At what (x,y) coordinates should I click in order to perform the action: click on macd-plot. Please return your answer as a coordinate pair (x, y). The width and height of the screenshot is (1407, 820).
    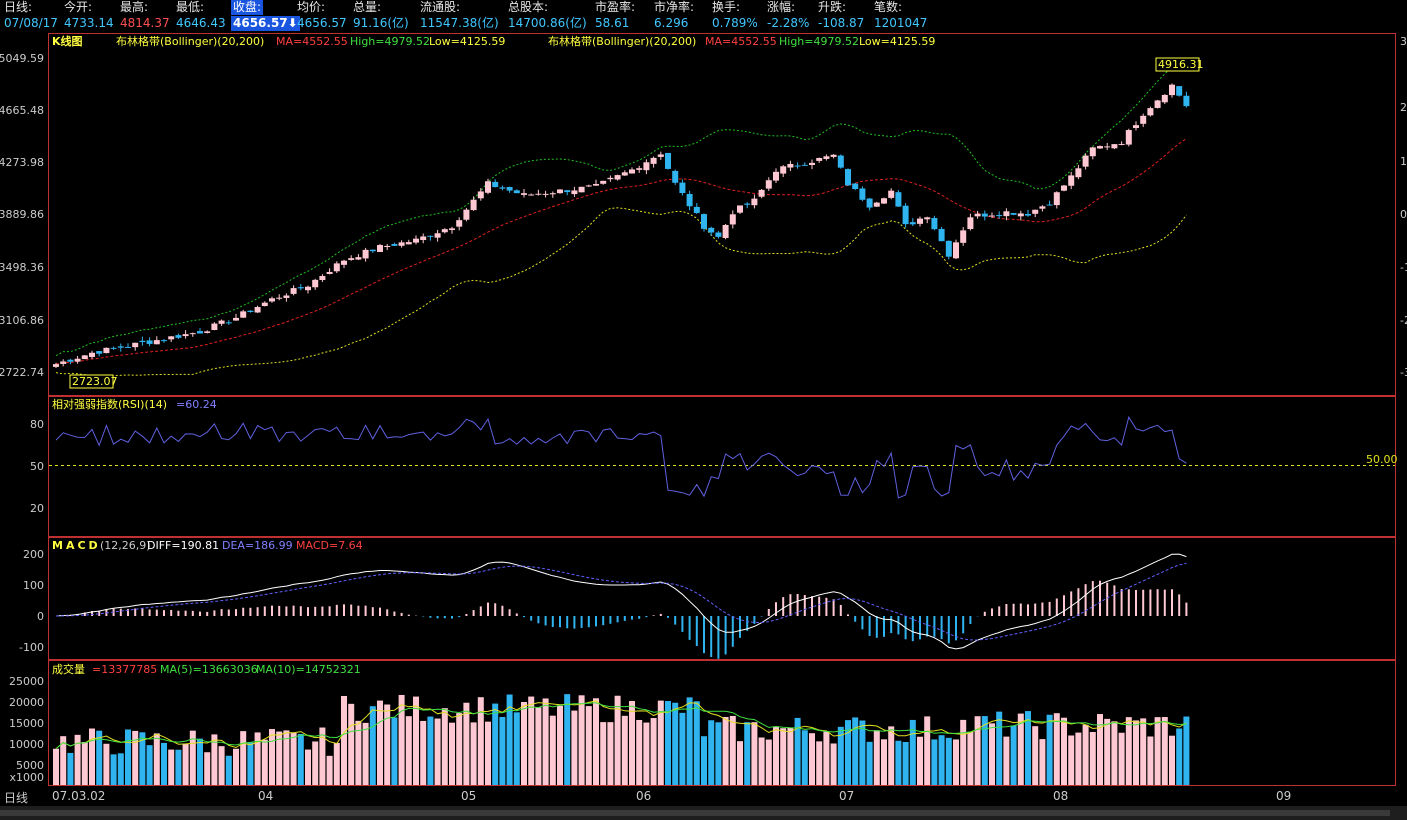
    Looking at the image, I should click on (621, 606).